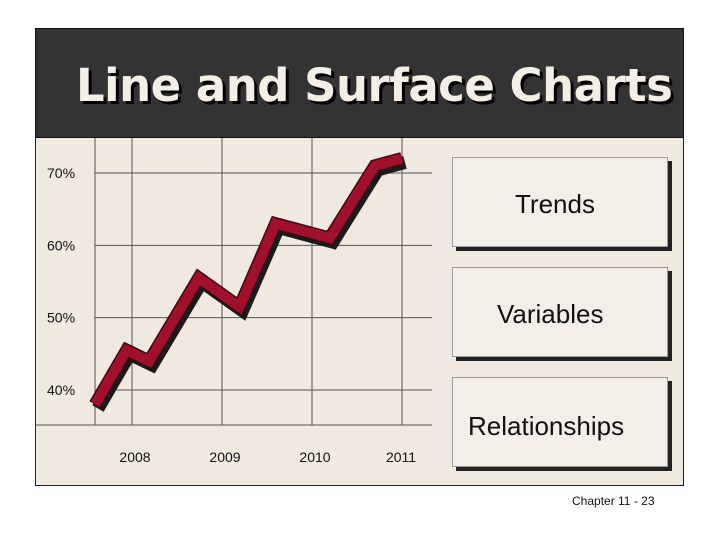 Image resolution: width=720 pixels, height=540 pixels. What do you see at coordinates (134, 457) in the screenshot?
I see `x-tick-label: 2008` at bounding box center [134, 457].